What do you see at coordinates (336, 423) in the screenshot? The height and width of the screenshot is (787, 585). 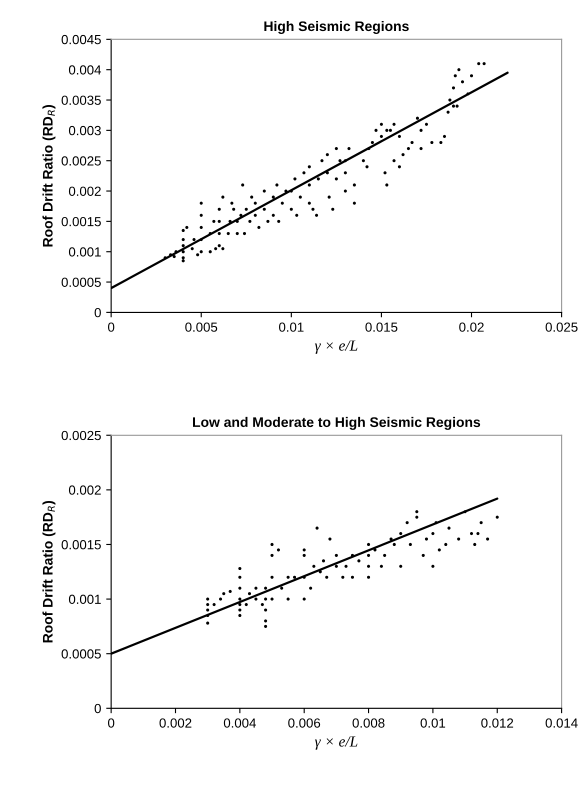 I see `chart-title: Low and Moderate to High Seismic Regions` at bounding box center [336, 423].